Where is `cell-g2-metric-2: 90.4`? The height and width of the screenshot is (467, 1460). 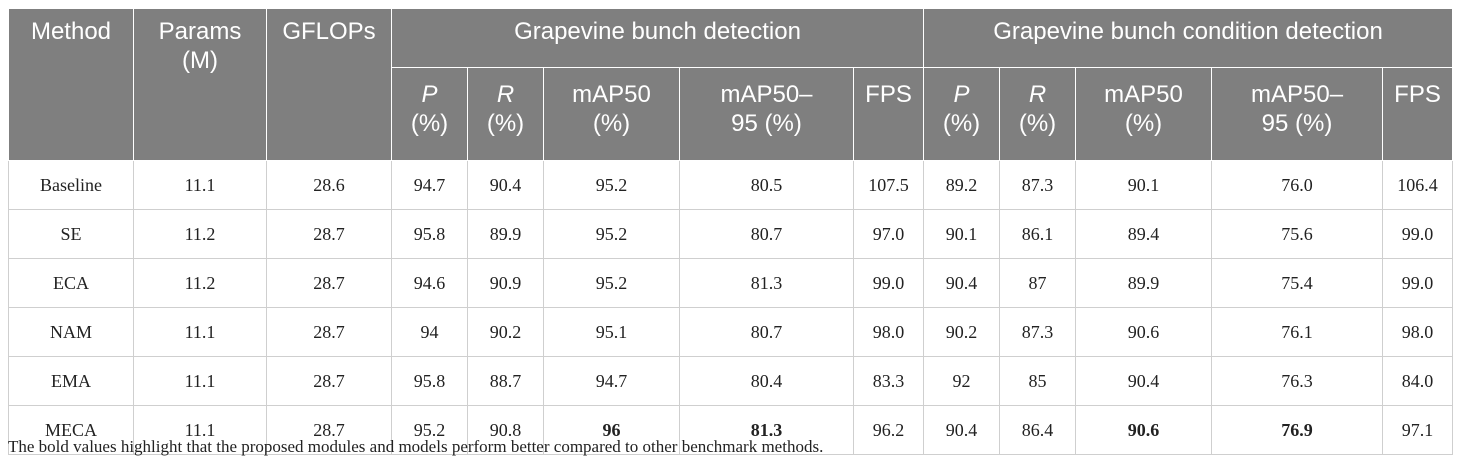 cell-g2-metric-2: 90.4 is located at coordinates (1144, 381).